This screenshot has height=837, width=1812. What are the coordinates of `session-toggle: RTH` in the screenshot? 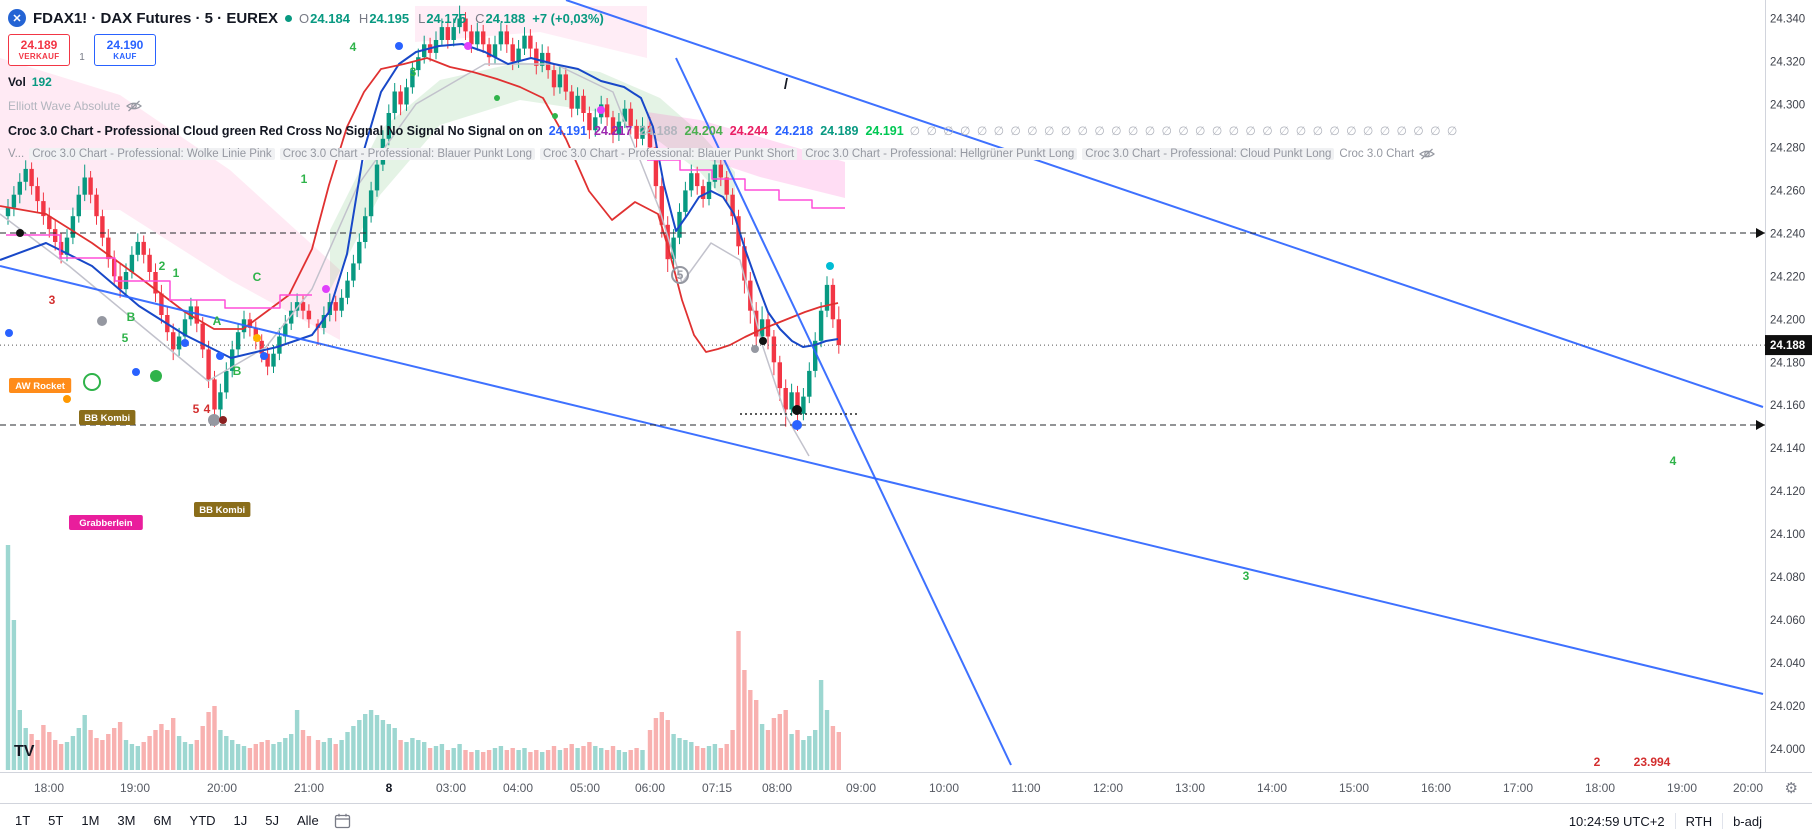 It's located at (1699, 821).